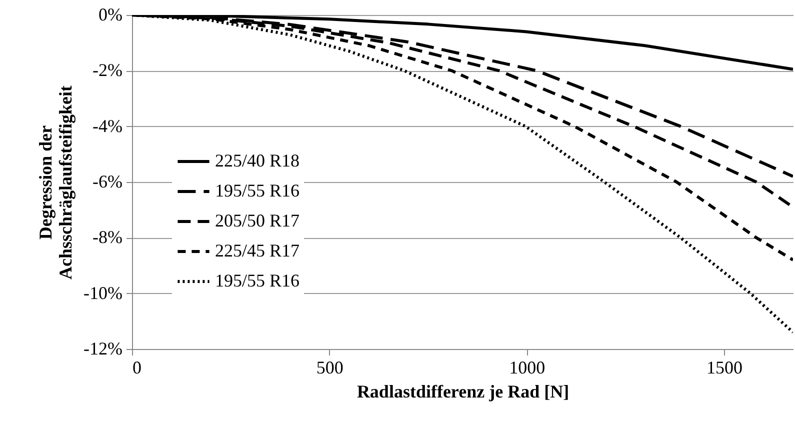 The width and height of the screenshot is (795, 421). I want to click on x-tick-label: 1000, so click(527, 368).